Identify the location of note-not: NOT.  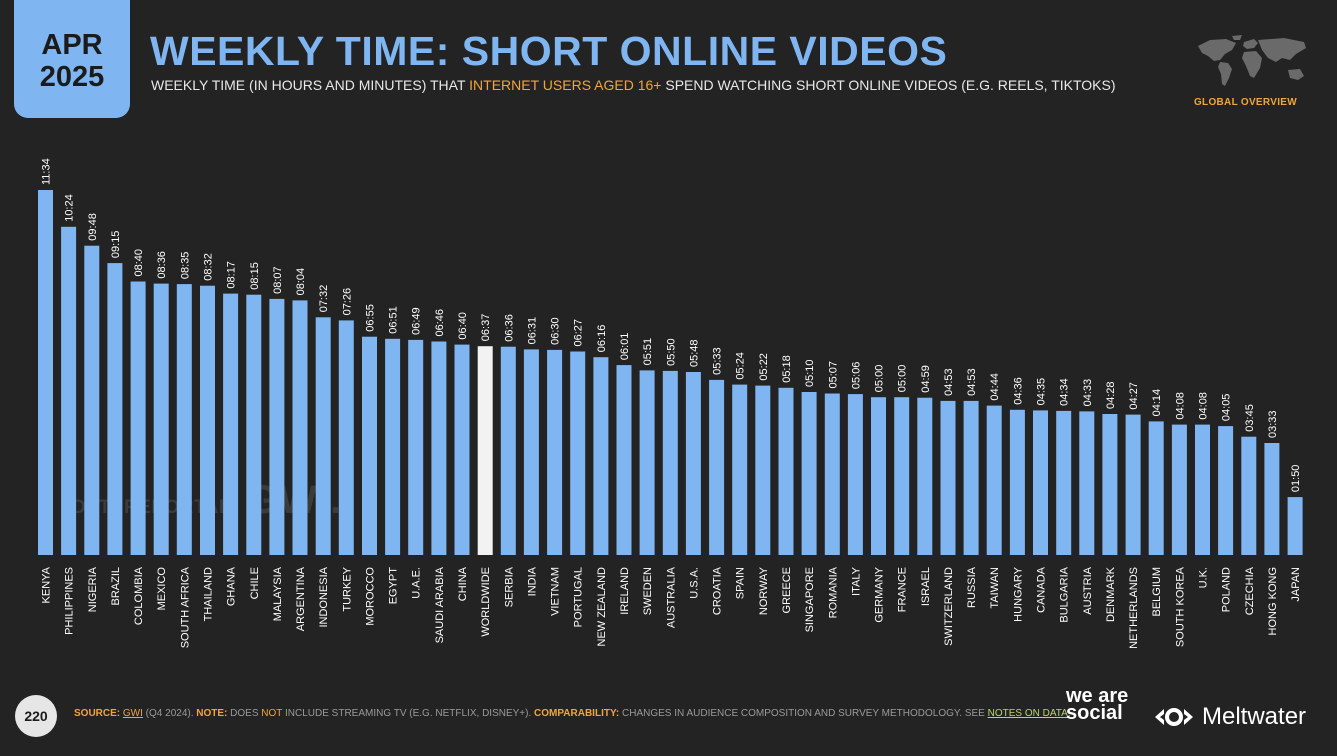
(272, 713).